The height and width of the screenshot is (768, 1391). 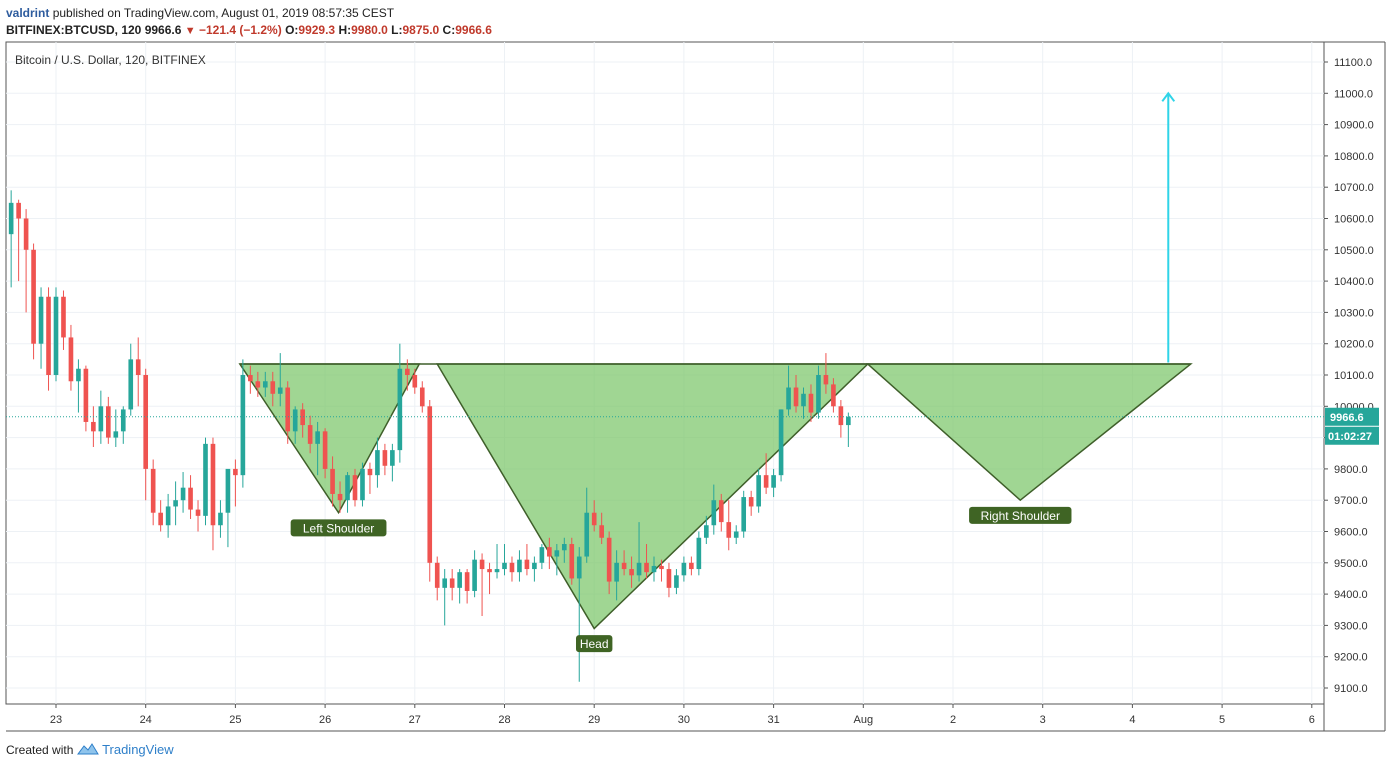 I want to click on pattern-right-shoulder, so click(x=1029, y=432).